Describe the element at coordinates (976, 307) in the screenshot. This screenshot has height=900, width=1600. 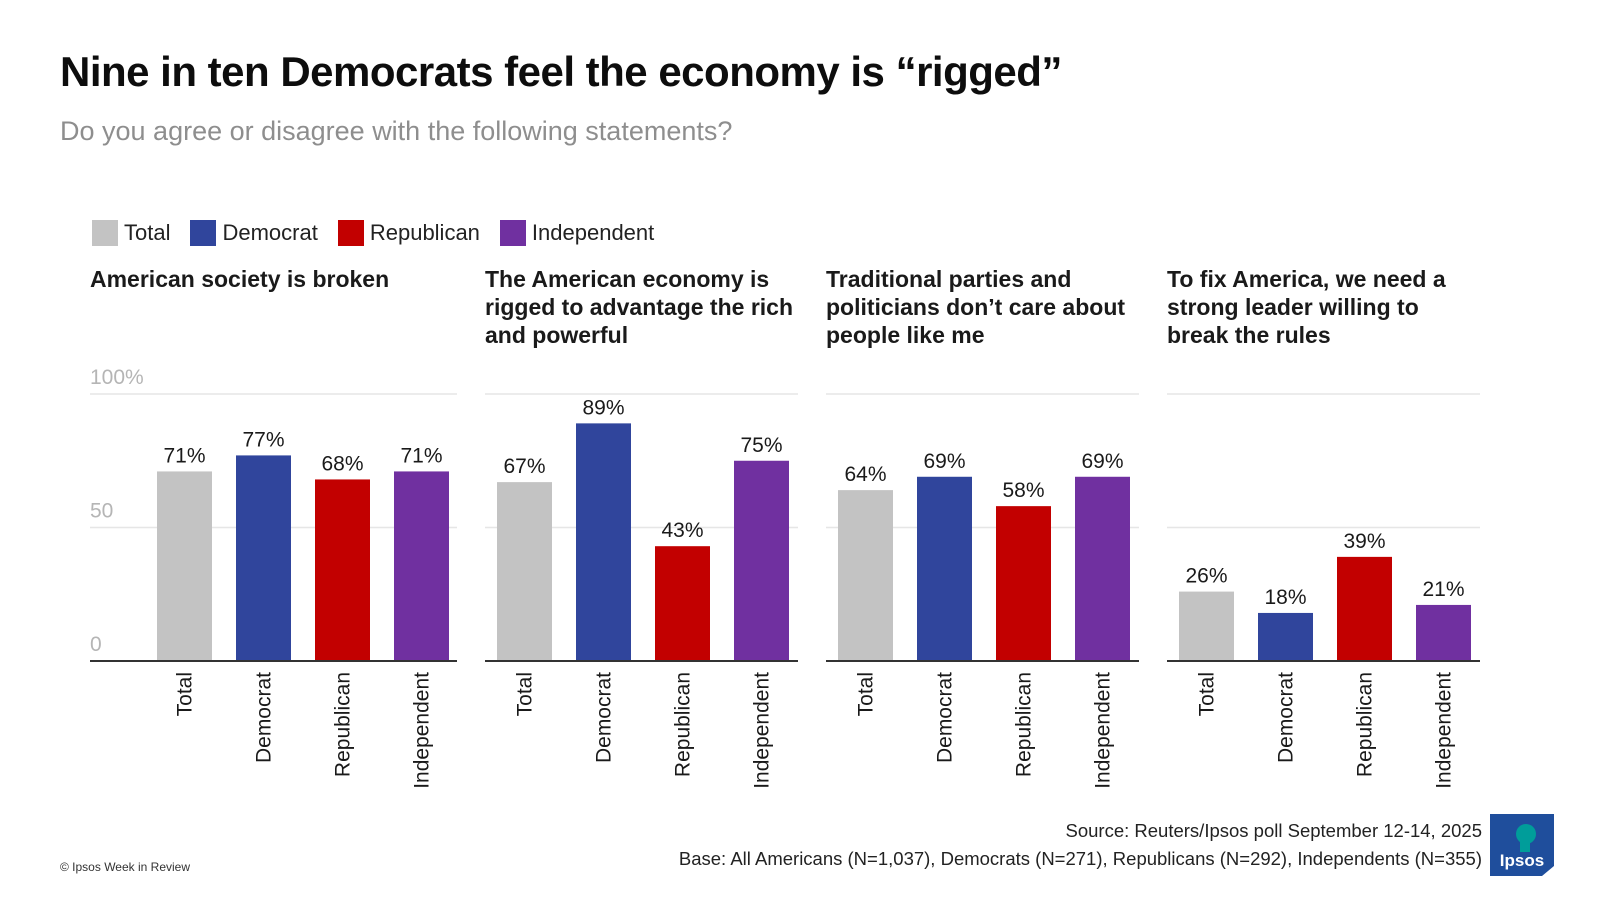
I see `chart-title-line: politicians don’t care about` at that location.